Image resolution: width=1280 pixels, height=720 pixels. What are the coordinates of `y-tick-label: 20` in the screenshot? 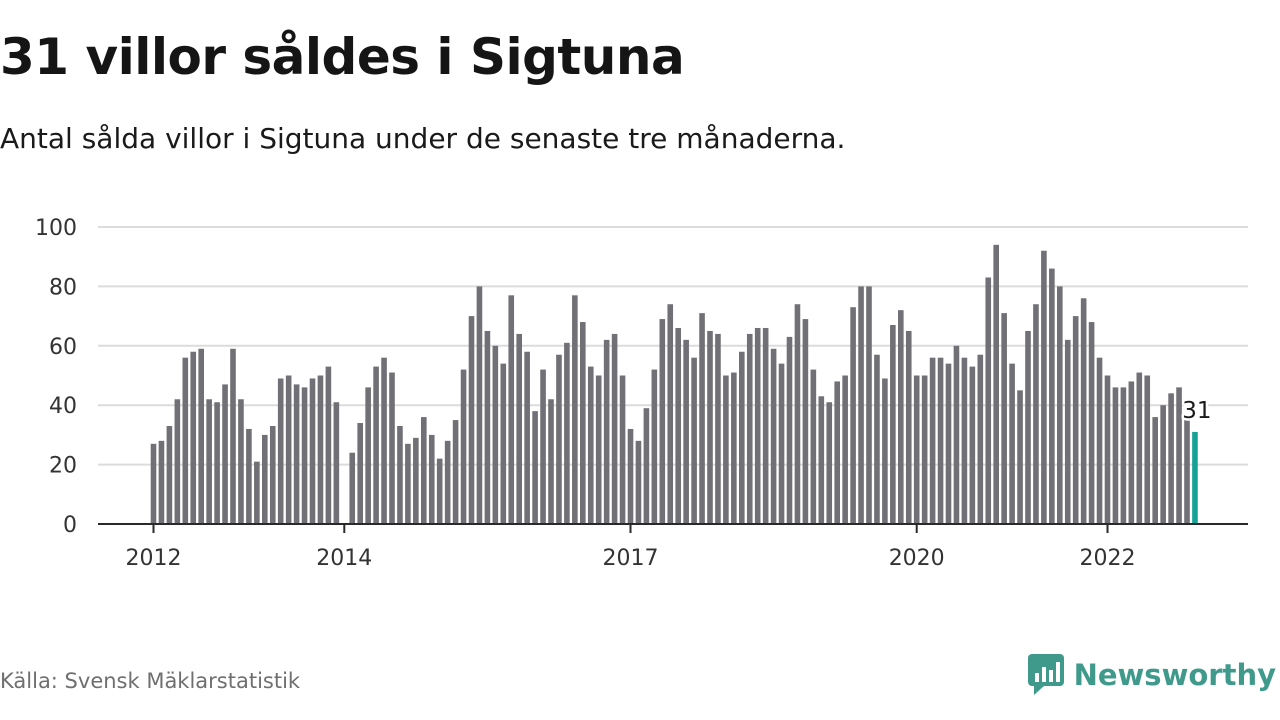 It's located at (63, 466).